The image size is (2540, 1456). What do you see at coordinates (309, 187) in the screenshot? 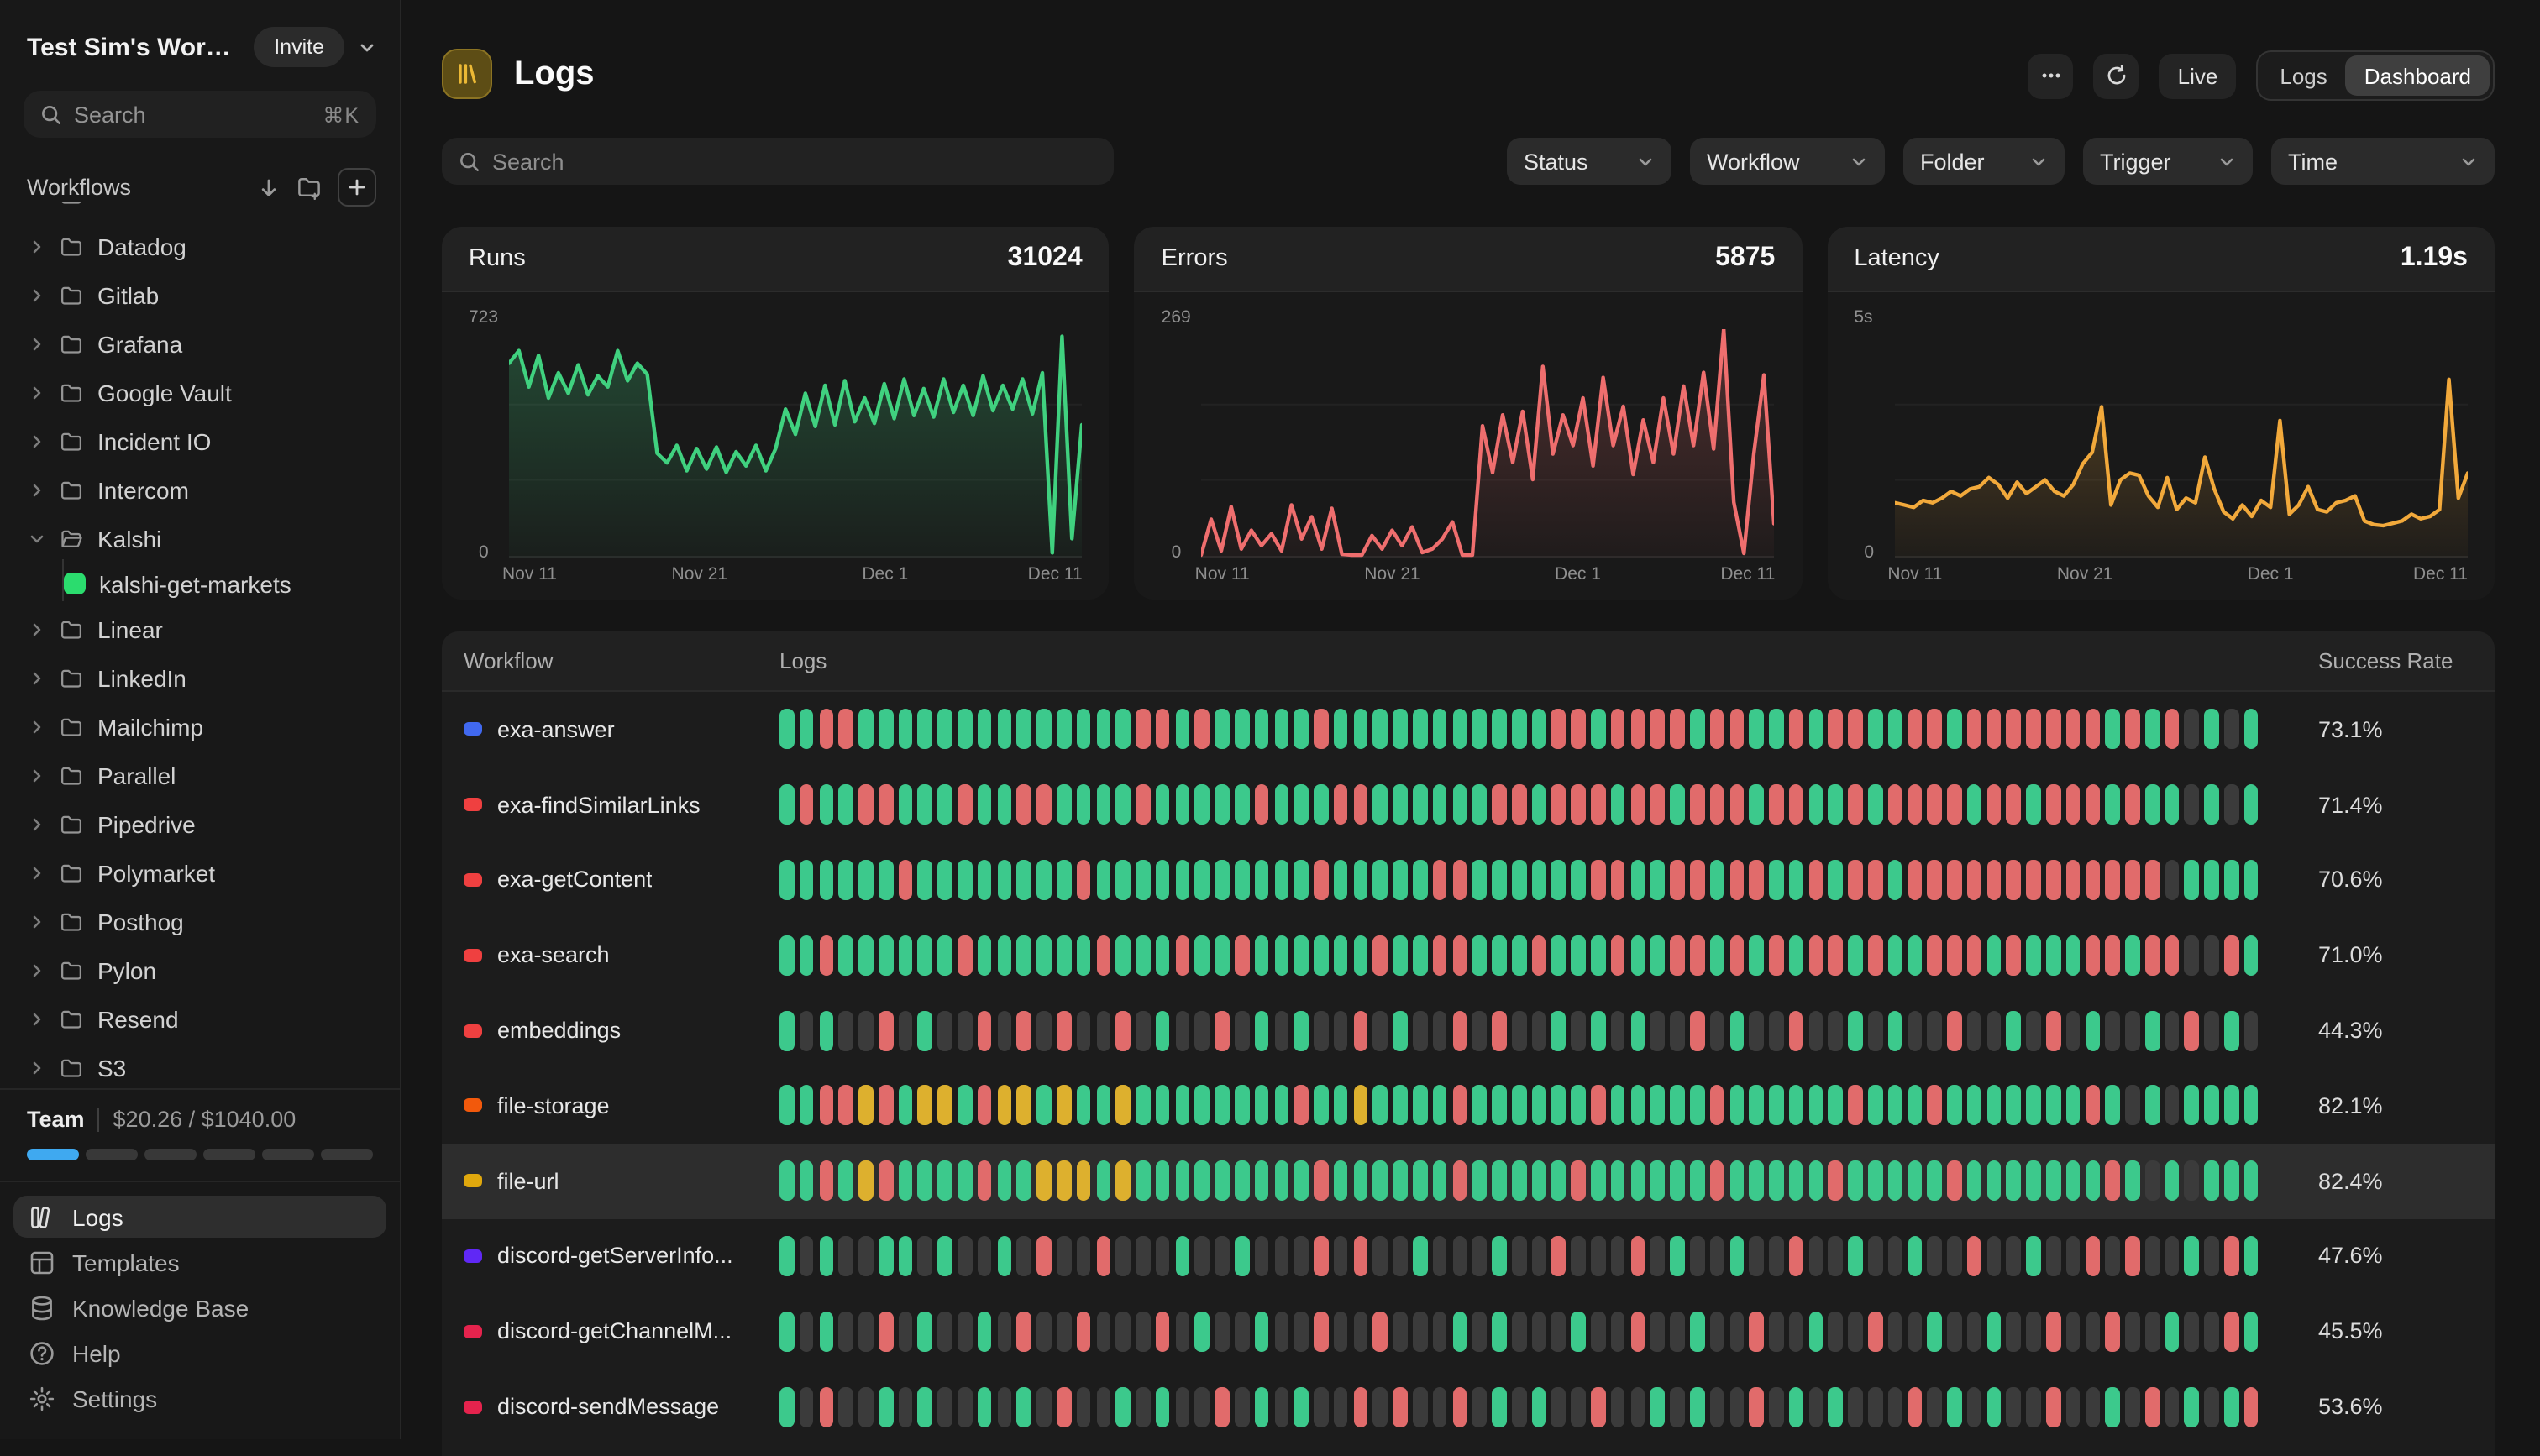
I see `new-folder-icon` at bounding box center [309, 187].